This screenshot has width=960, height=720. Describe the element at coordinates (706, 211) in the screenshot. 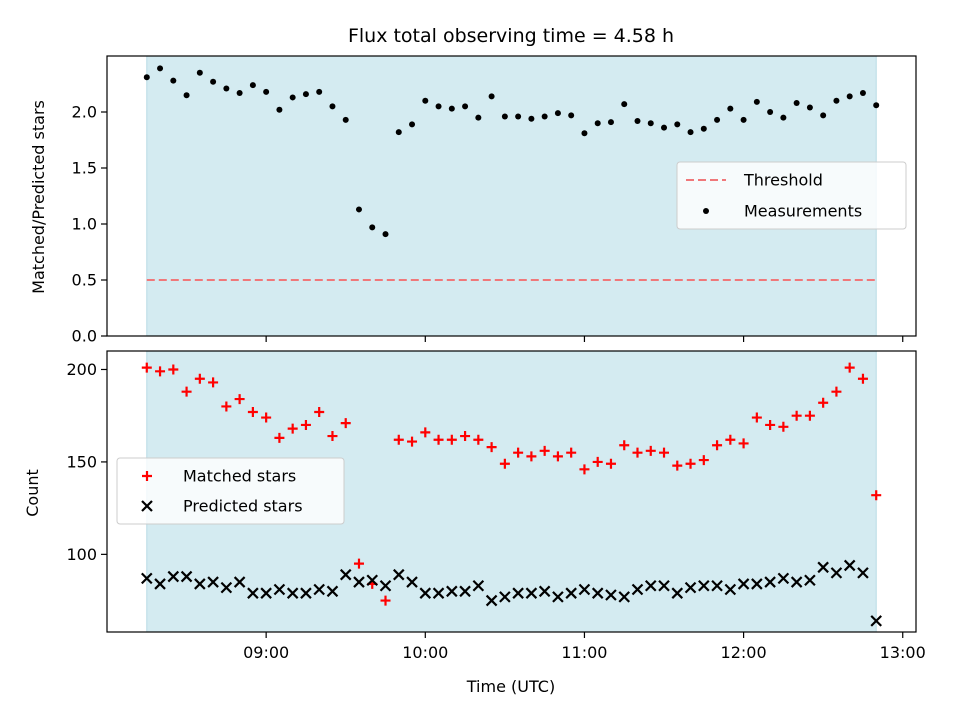

I see `legend-measurements-swatch` at that location.